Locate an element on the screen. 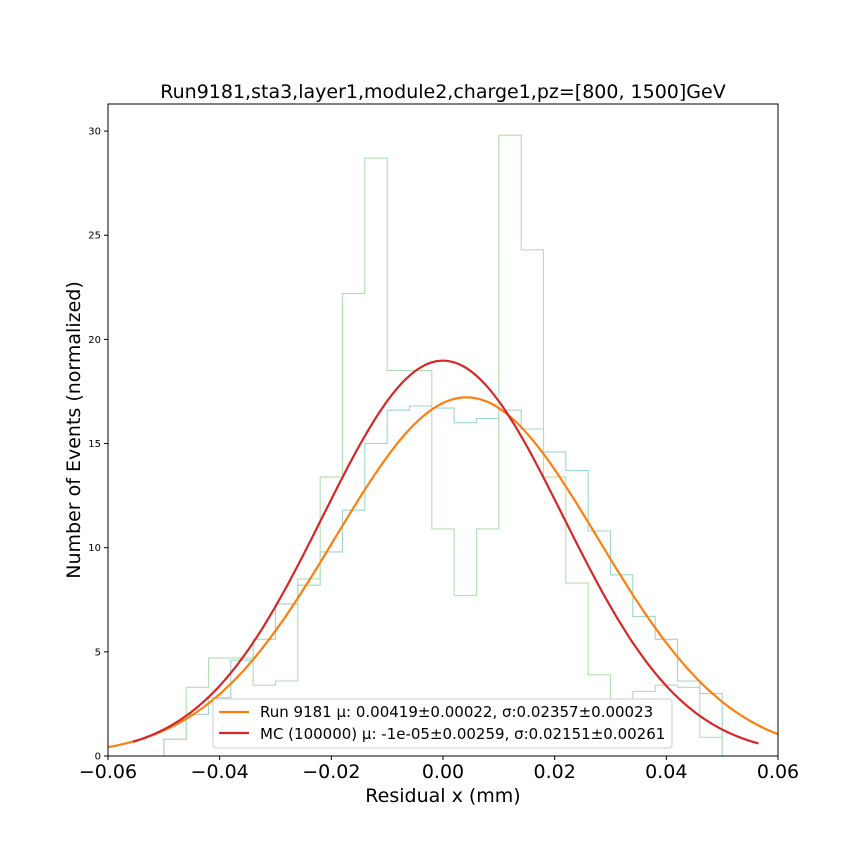 The image size is (864, 864). y-tick-label: 25 is located at coordinates (94, 236).